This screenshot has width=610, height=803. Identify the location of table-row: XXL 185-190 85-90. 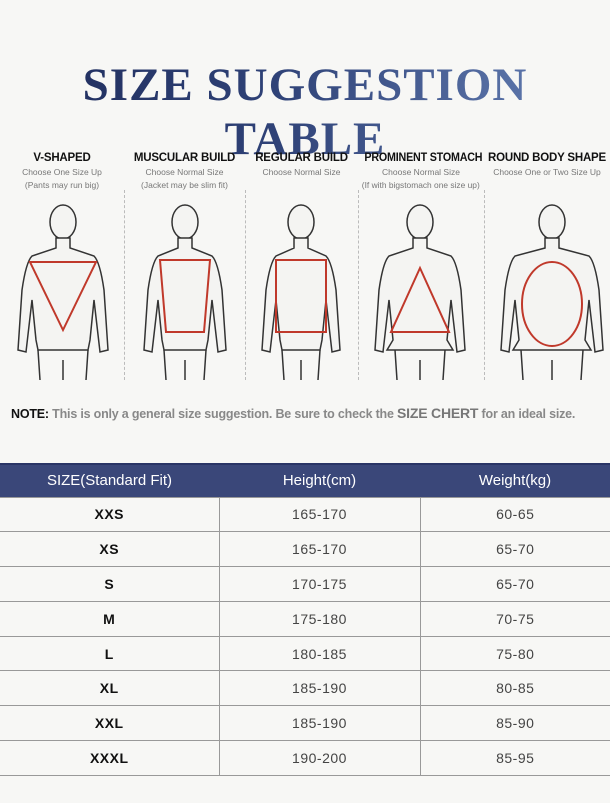
(305, 723).